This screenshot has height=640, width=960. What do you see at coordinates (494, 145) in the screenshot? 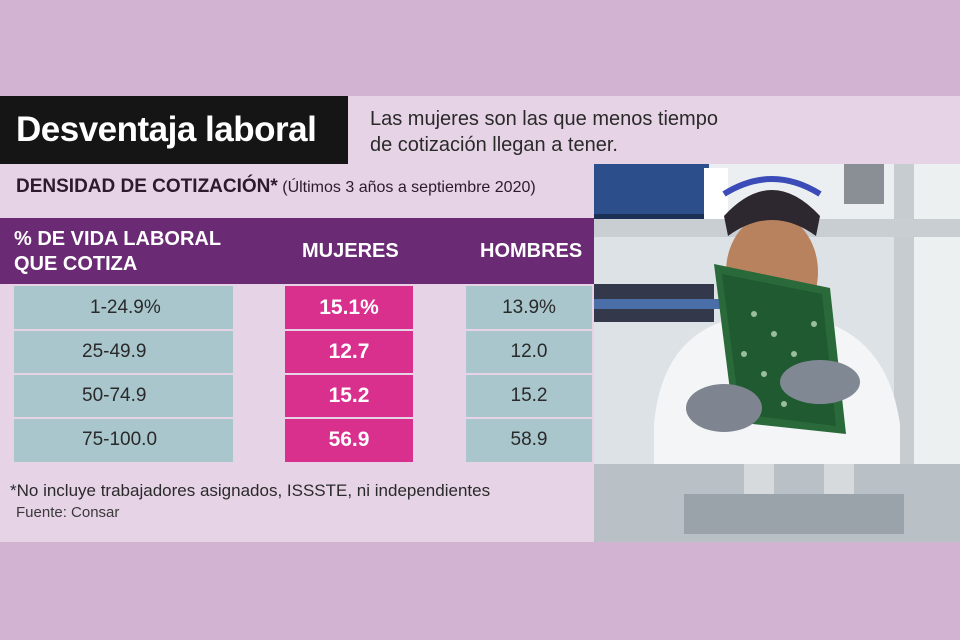
I see `subtitle-line-2: de cotización llegan a tener.` at bounding box center [494, 145].